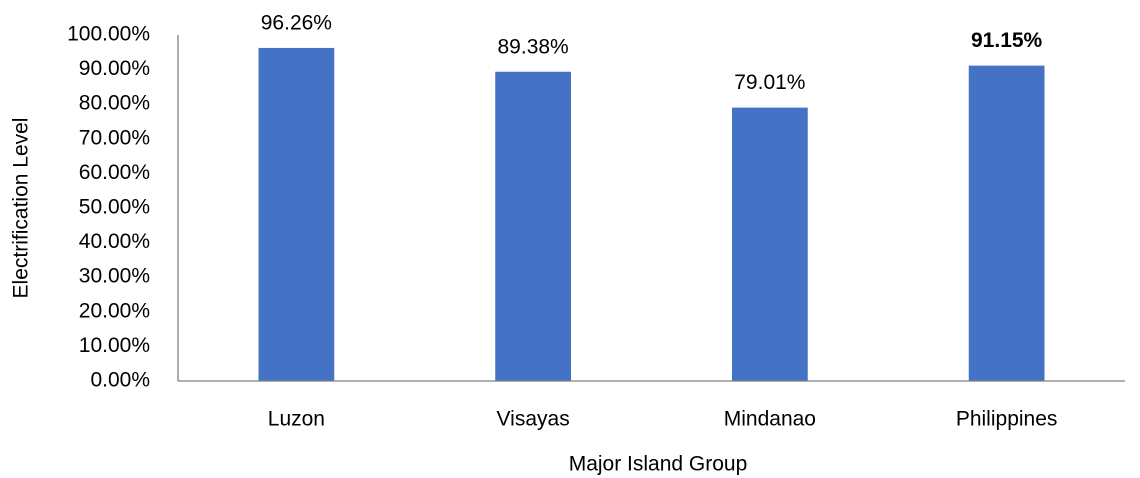  I want to click on data-label: 96.26%, so click(296, 22).